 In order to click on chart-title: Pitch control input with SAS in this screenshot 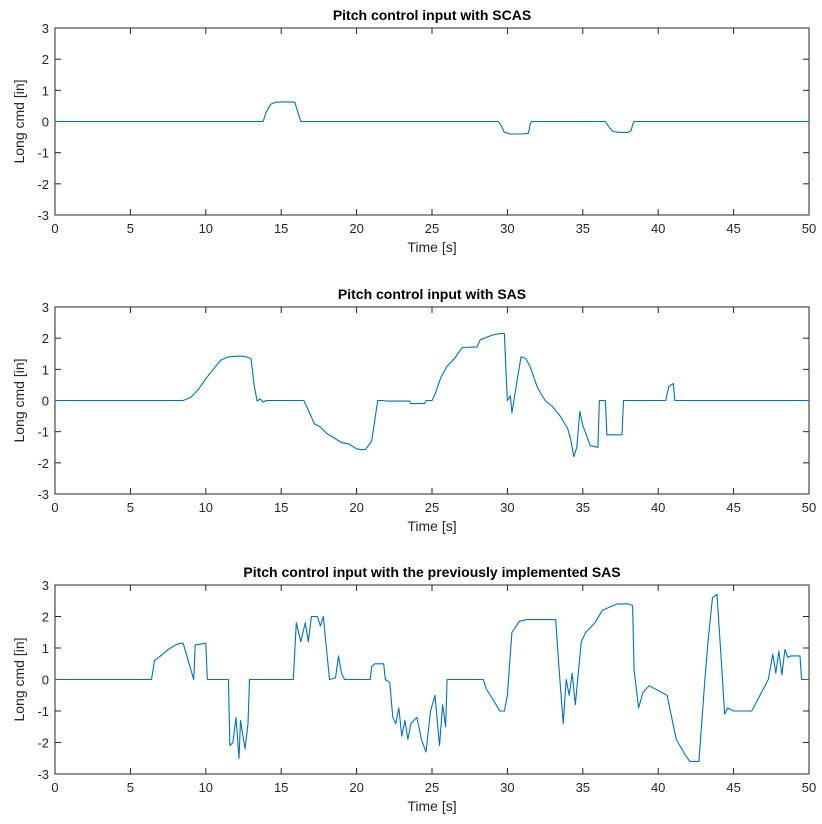, I will do `click(432, 294)`.